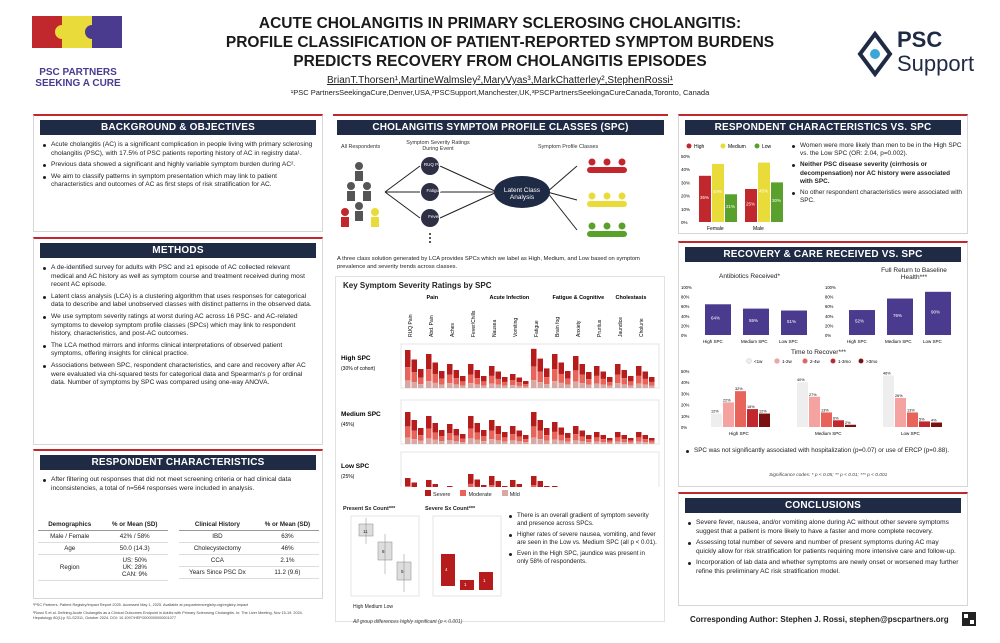 Image resolution: width=1000 pixels, height=643 pixels. I want to click on bar-value: 52%, so click(859, 321).